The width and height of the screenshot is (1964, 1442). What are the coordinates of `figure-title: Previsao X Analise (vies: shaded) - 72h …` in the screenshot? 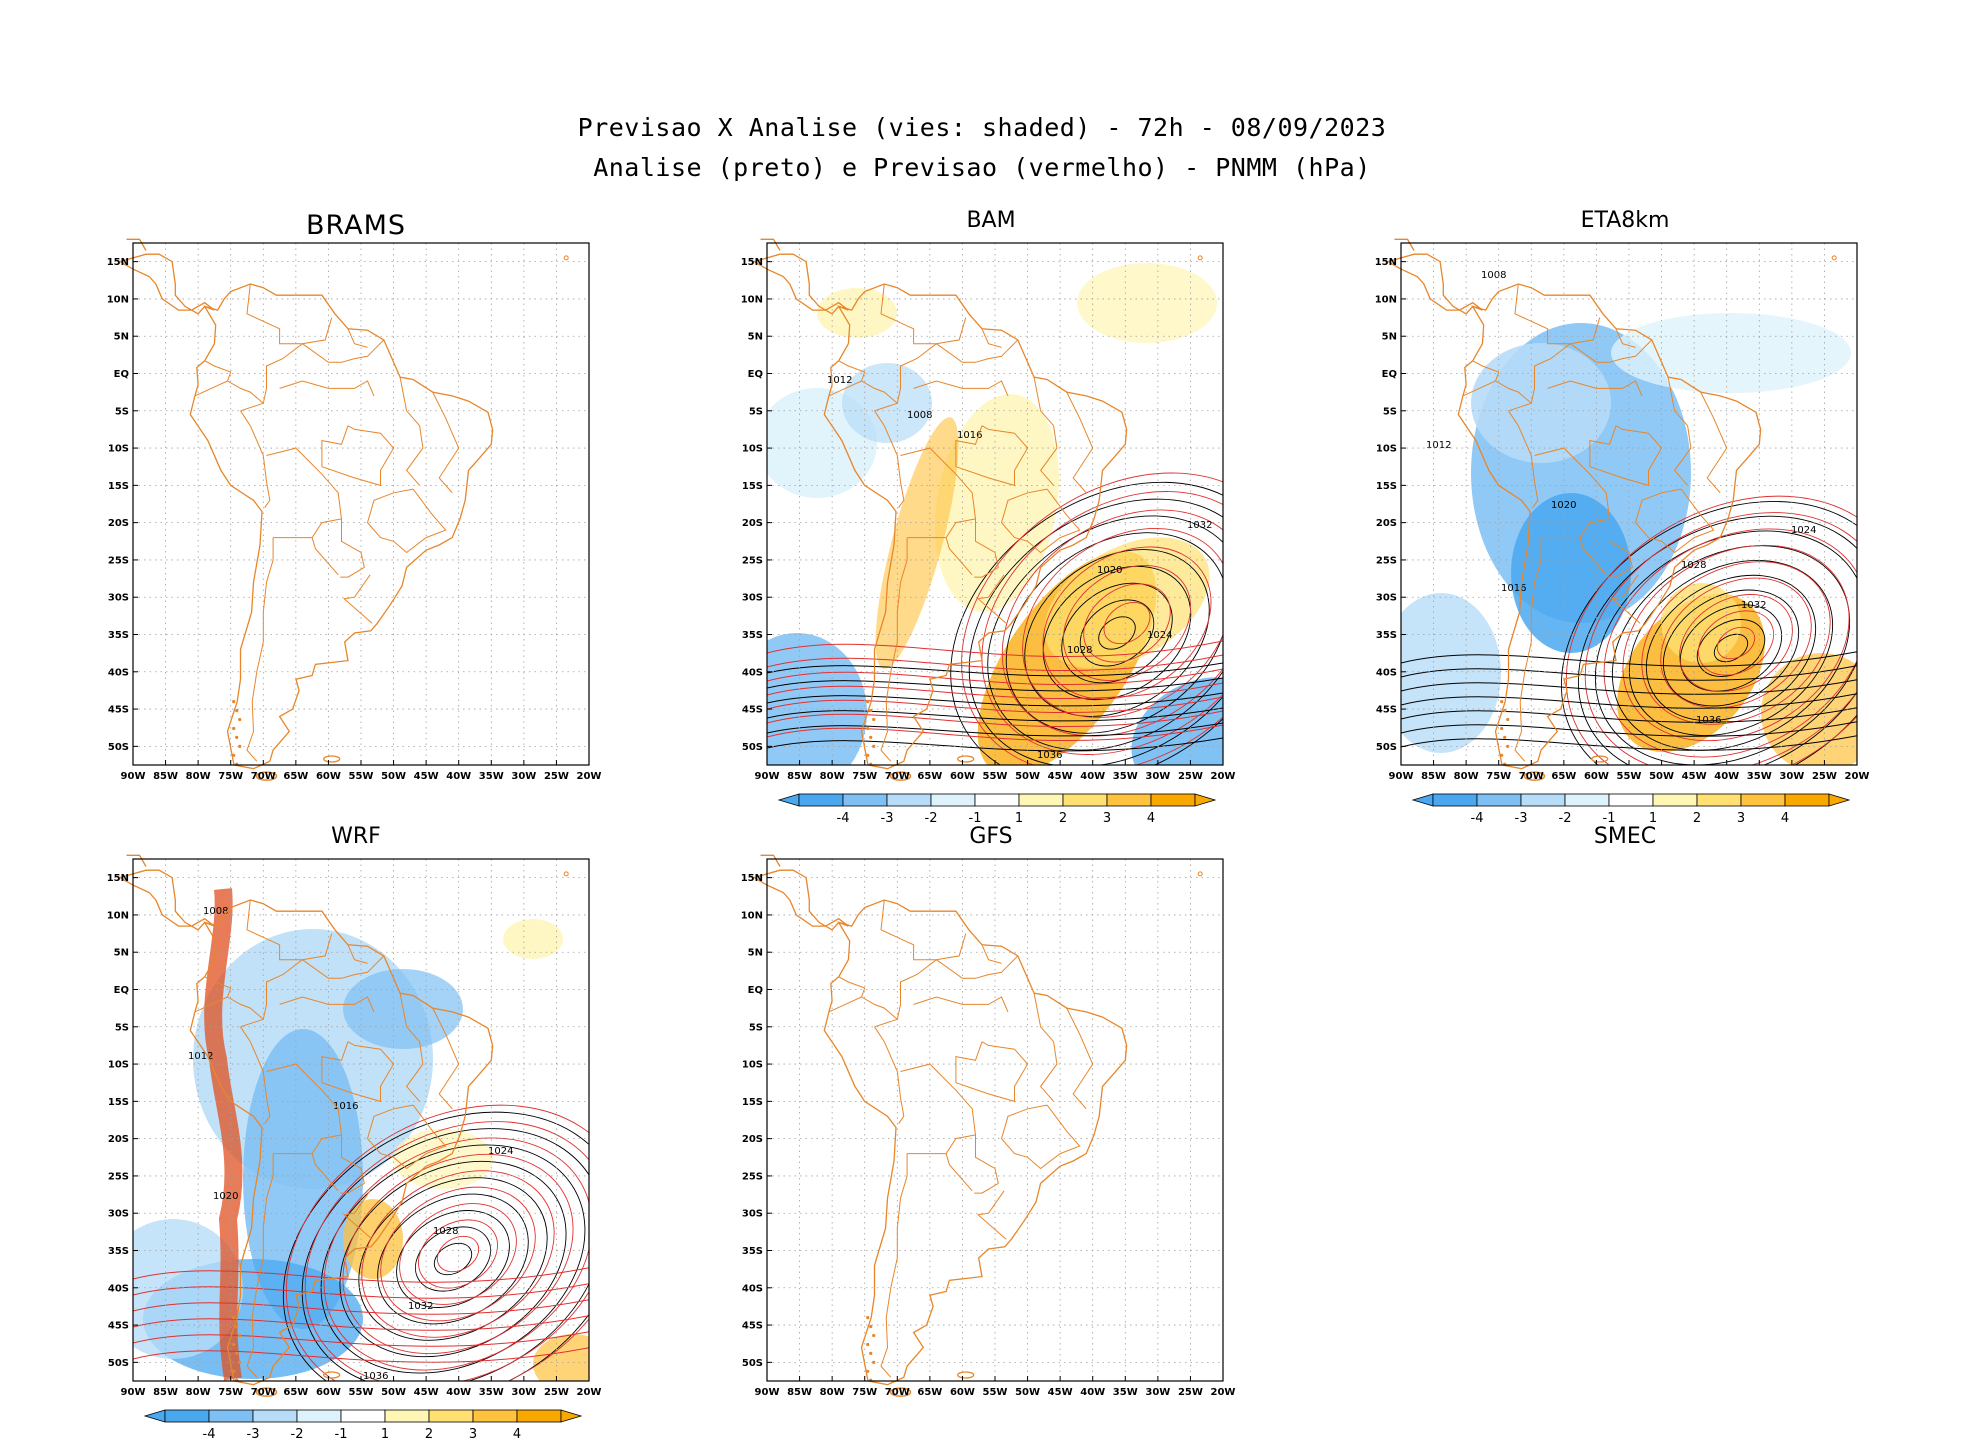 It's located at (982, 148).